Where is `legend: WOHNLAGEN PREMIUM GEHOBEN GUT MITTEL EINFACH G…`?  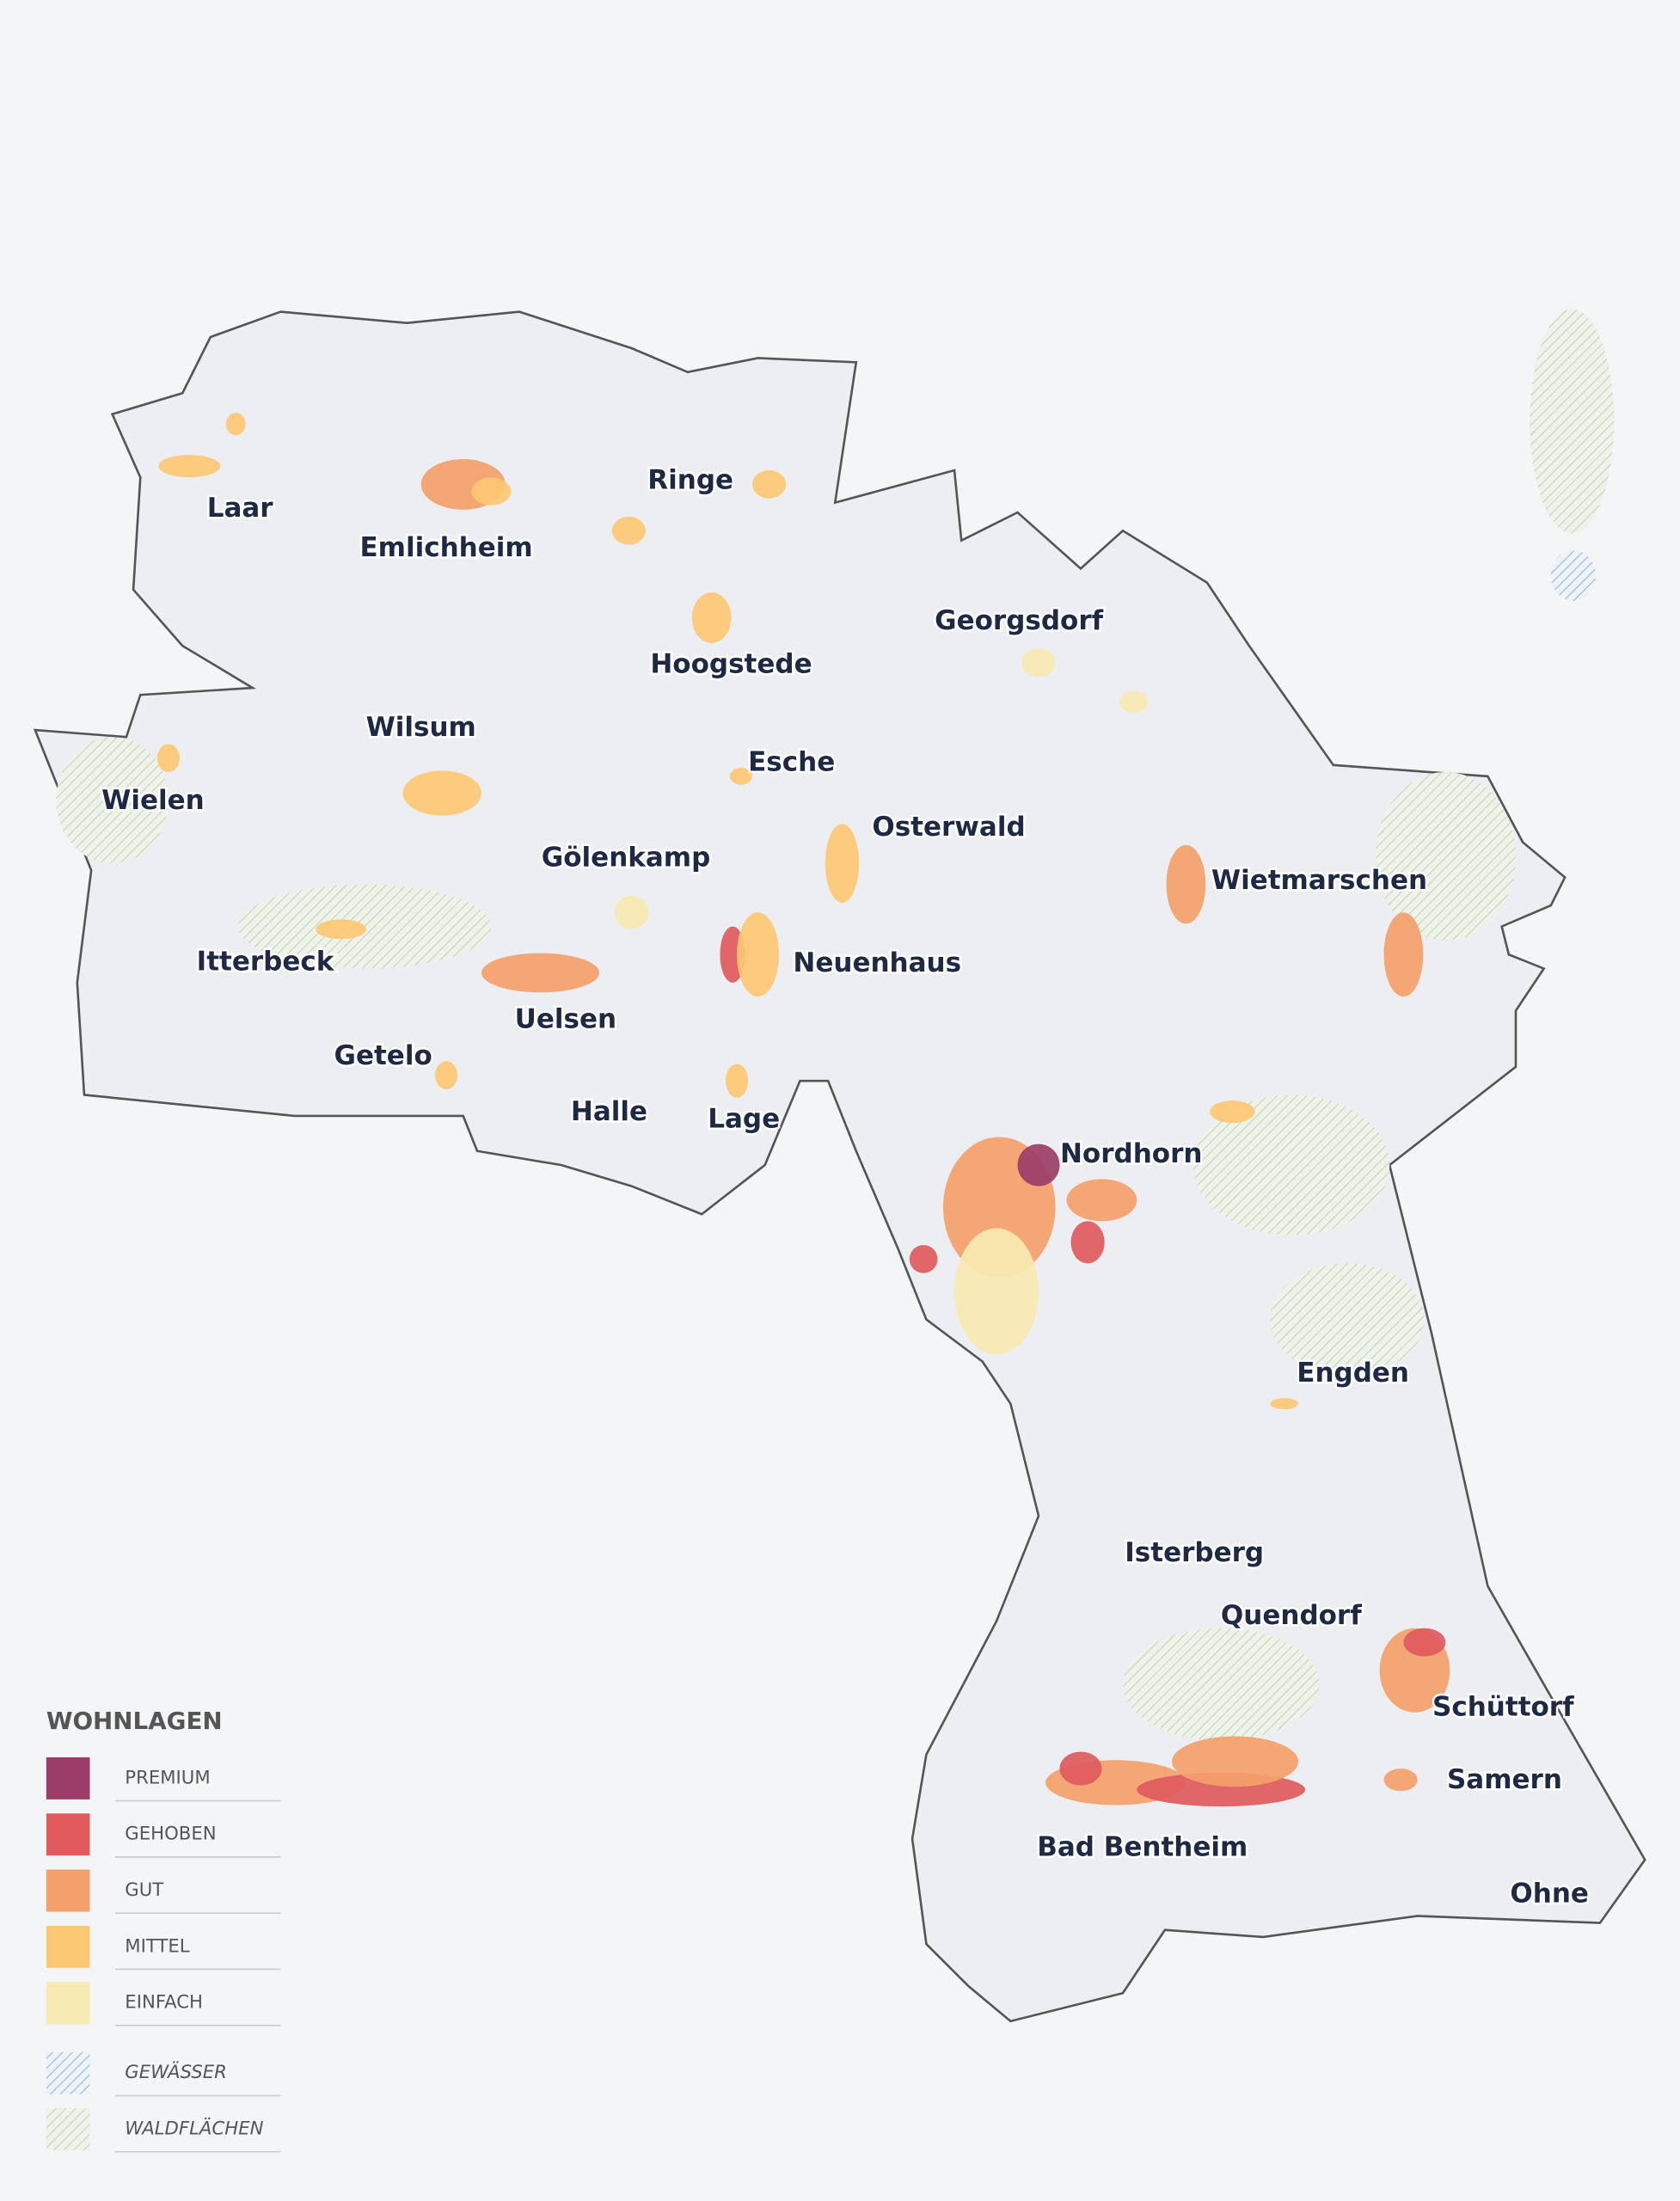 legend: WOHNLAGEN PREMIUM GEHOBEN GUT MITTEL EINFACH G… is located at coordinates (164, 1930).